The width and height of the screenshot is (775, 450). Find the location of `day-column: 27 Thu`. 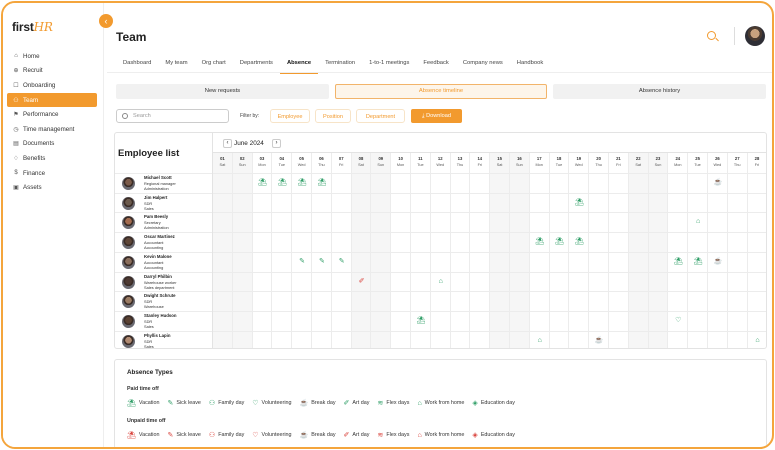

day-column: 27 Thu is located at coordinates (738, 250).